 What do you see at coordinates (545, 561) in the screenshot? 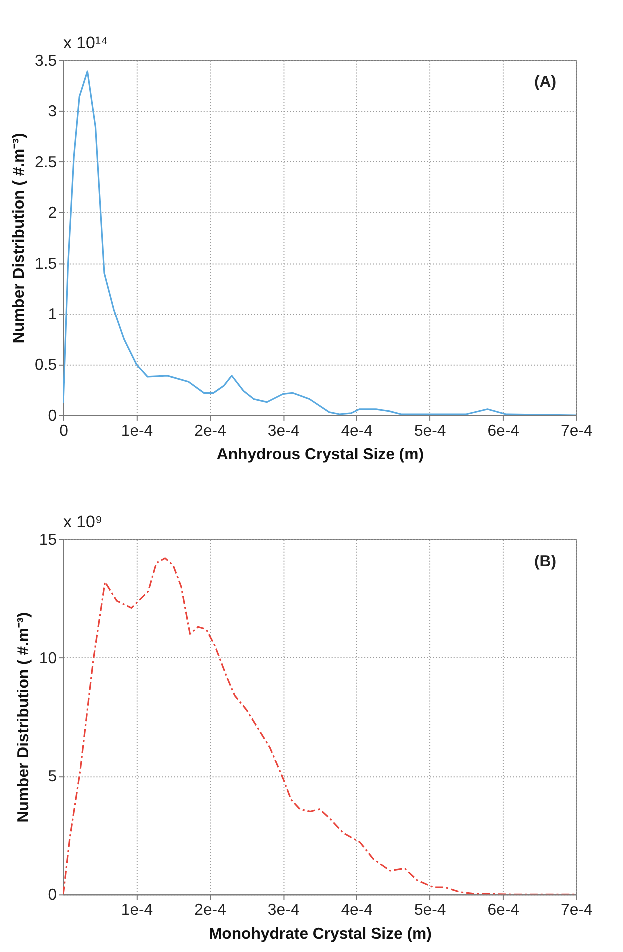
I see `annotation: (B)` at bounding box center [545, 561].